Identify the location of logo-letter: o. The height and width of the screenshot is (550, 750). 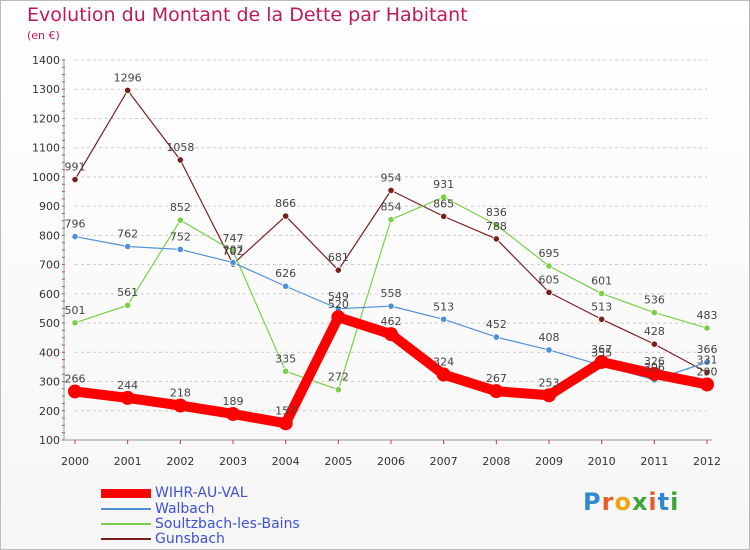
(623, 502).